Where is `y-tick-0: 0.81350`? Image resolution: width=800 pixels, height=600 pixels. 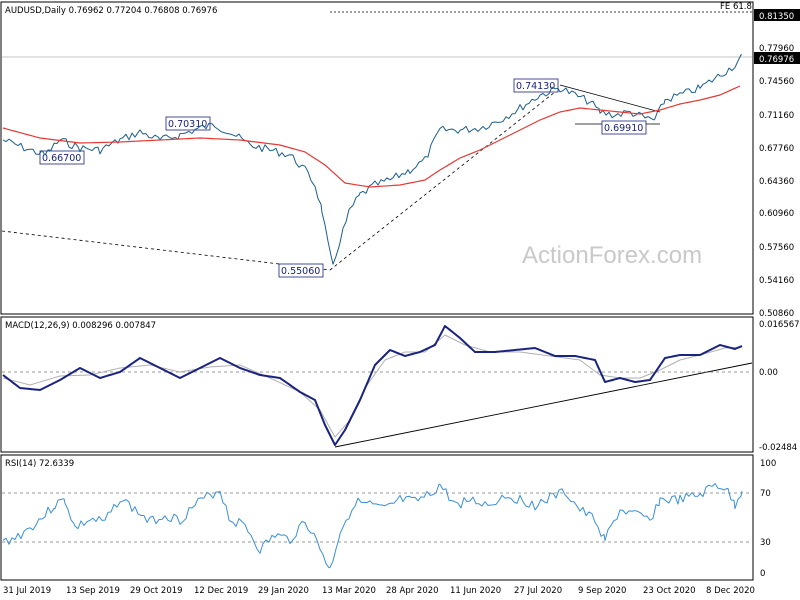
y-tick-0: 0.81350 is located at coordinates (776, 17).